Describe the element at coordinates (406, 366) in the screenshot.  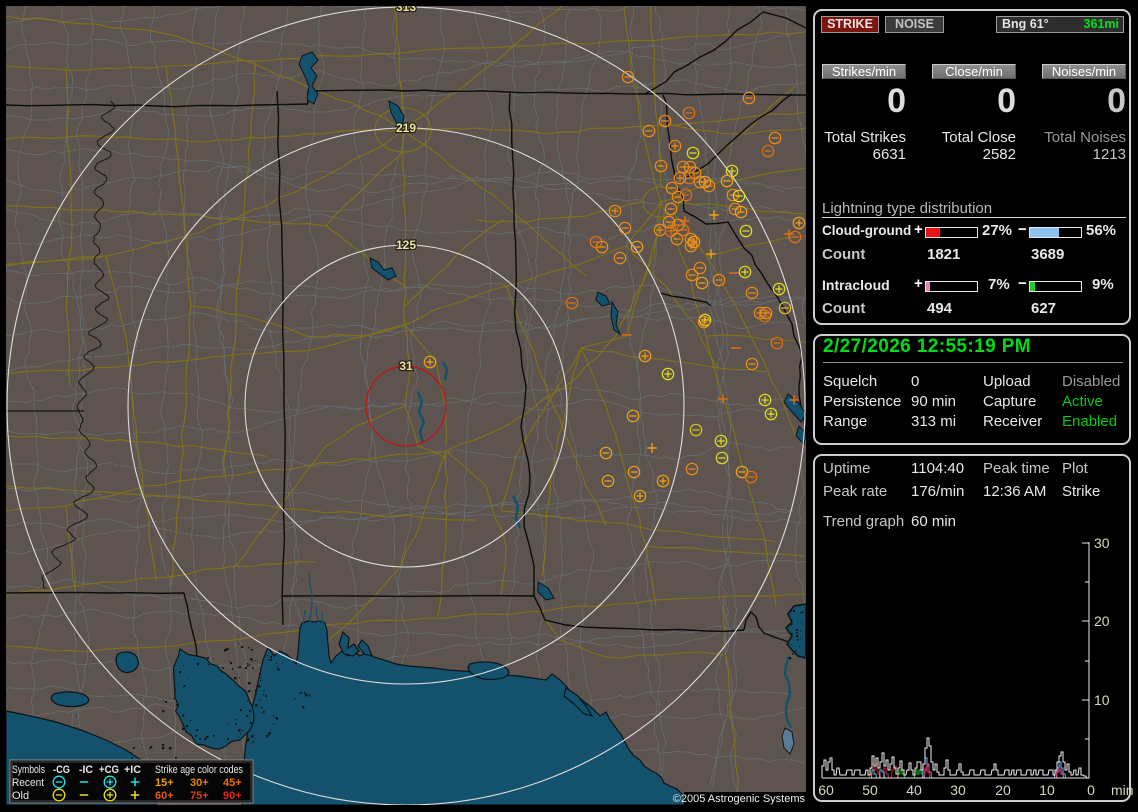
I see `svg-text: 31` at that location.